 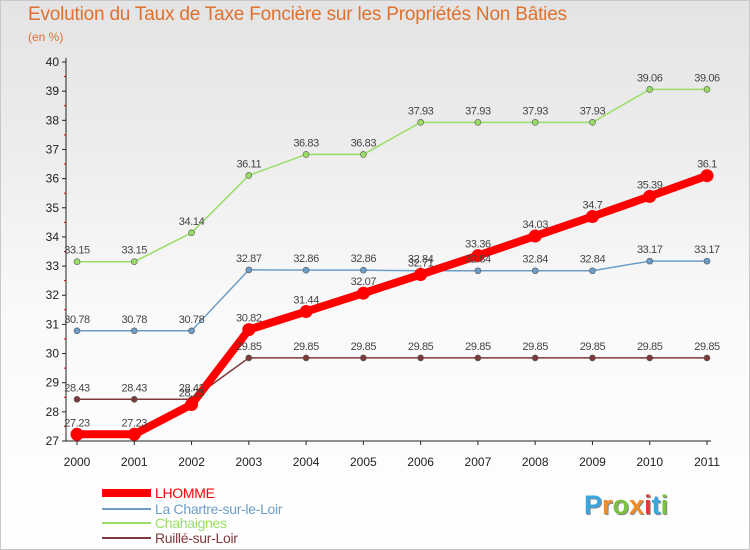 I want to click on data-label: 30.82, so click(x=249, y=319).